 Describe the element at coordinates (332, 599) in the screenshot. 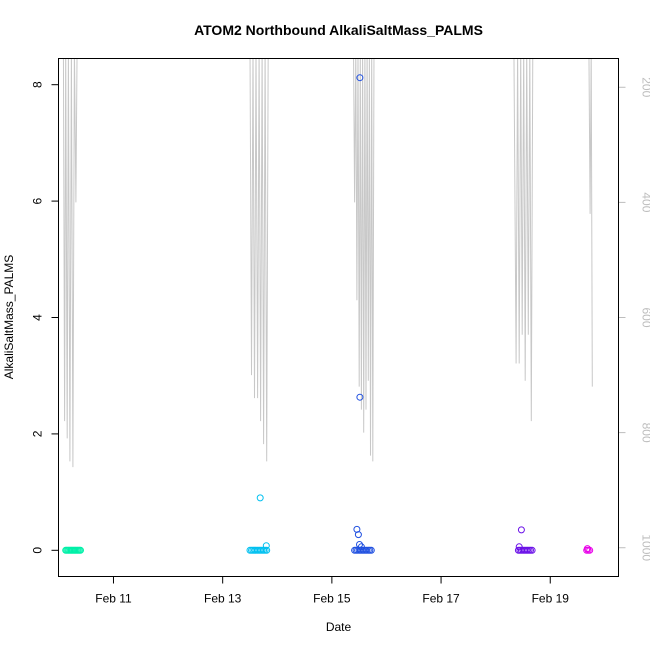

I see `x-tick-label: Feb 15` at that location.